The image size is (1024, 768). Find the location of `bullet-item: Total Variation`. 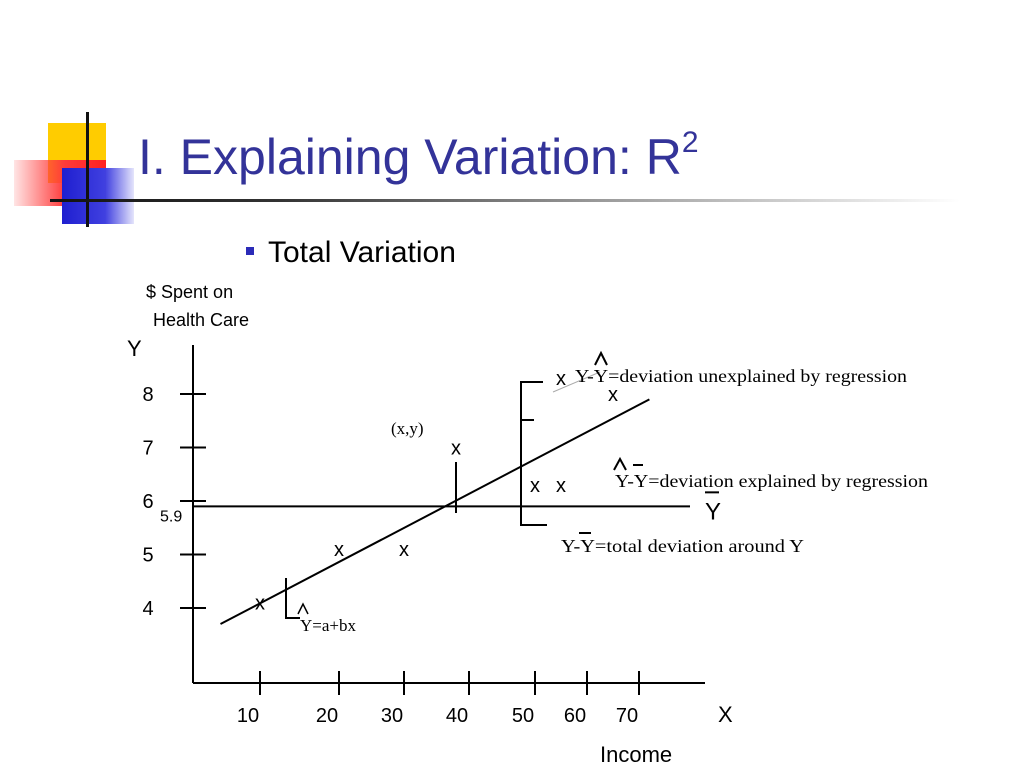

bullet-item: Total Variation is located at coordinates (351, 253).